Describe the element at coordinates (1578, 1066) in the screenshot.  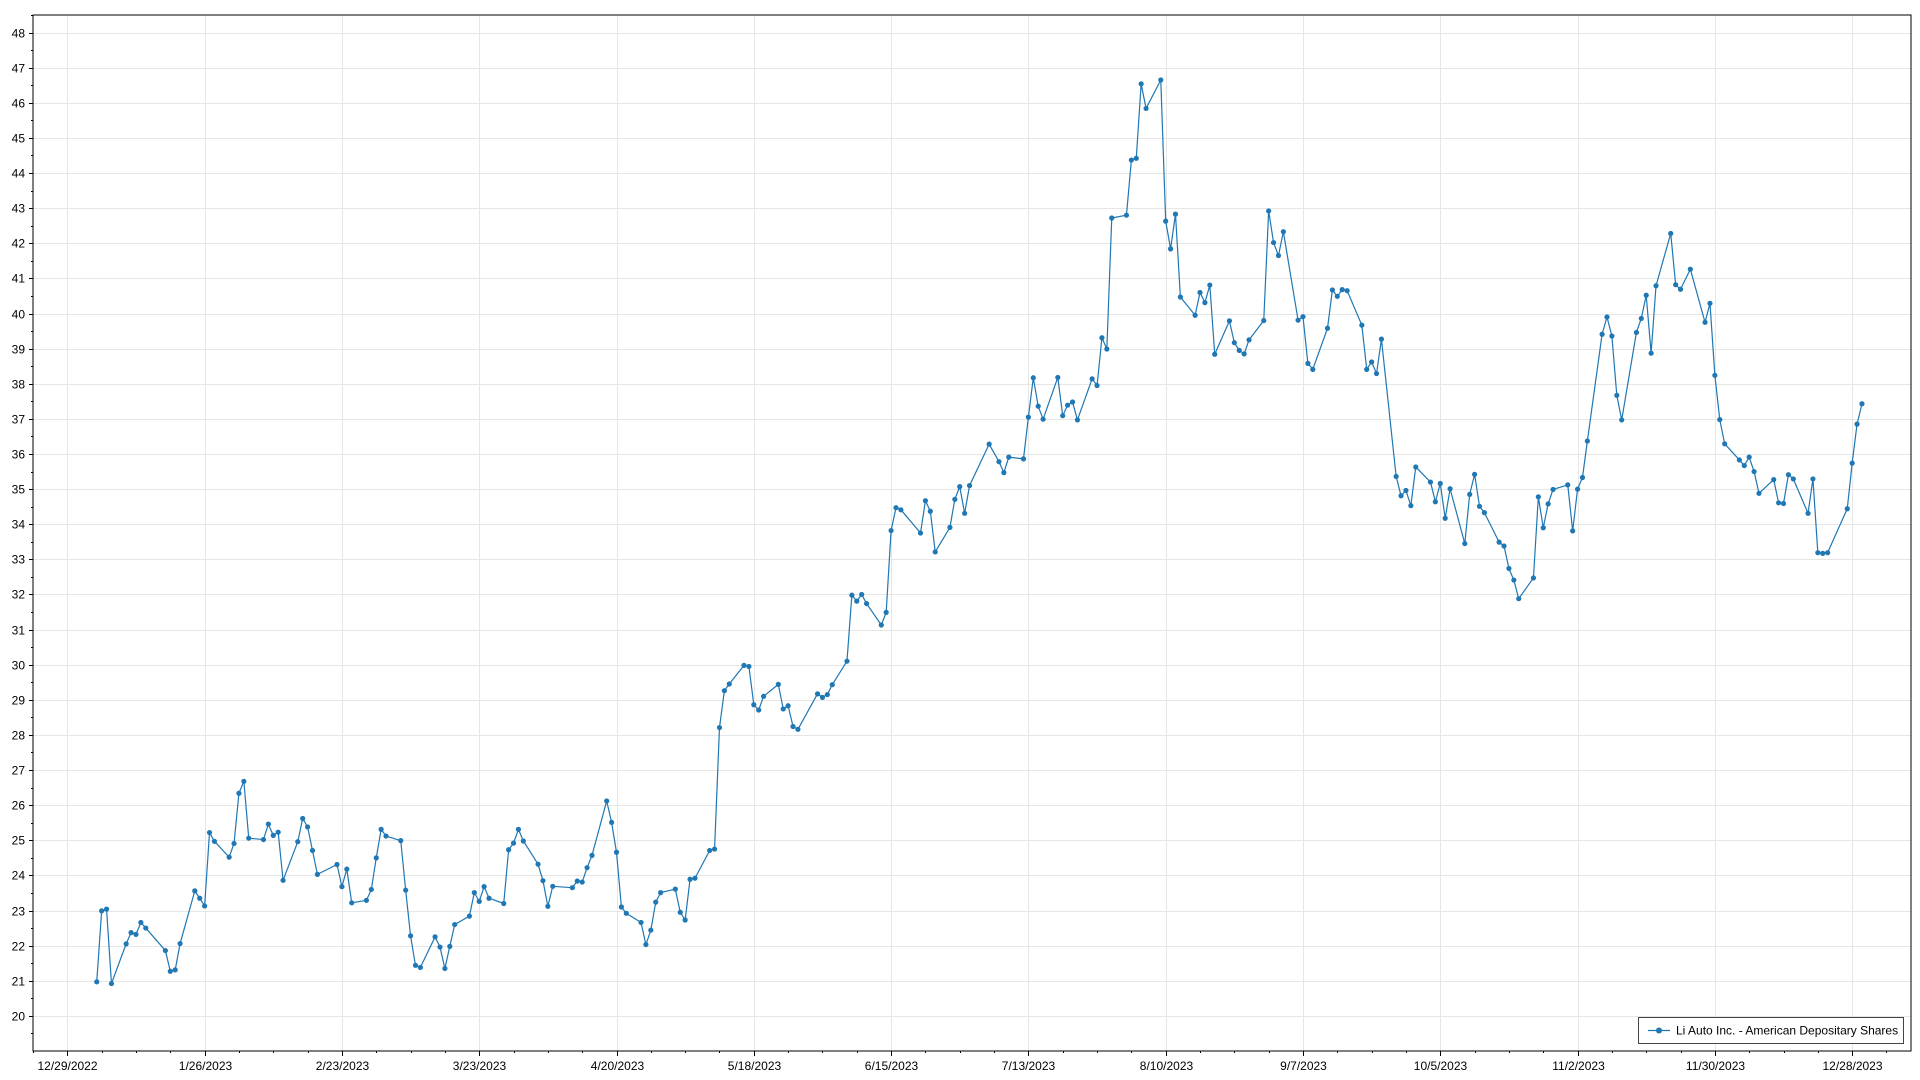
I see `x-tick-label: 11/2/2023` at that location.